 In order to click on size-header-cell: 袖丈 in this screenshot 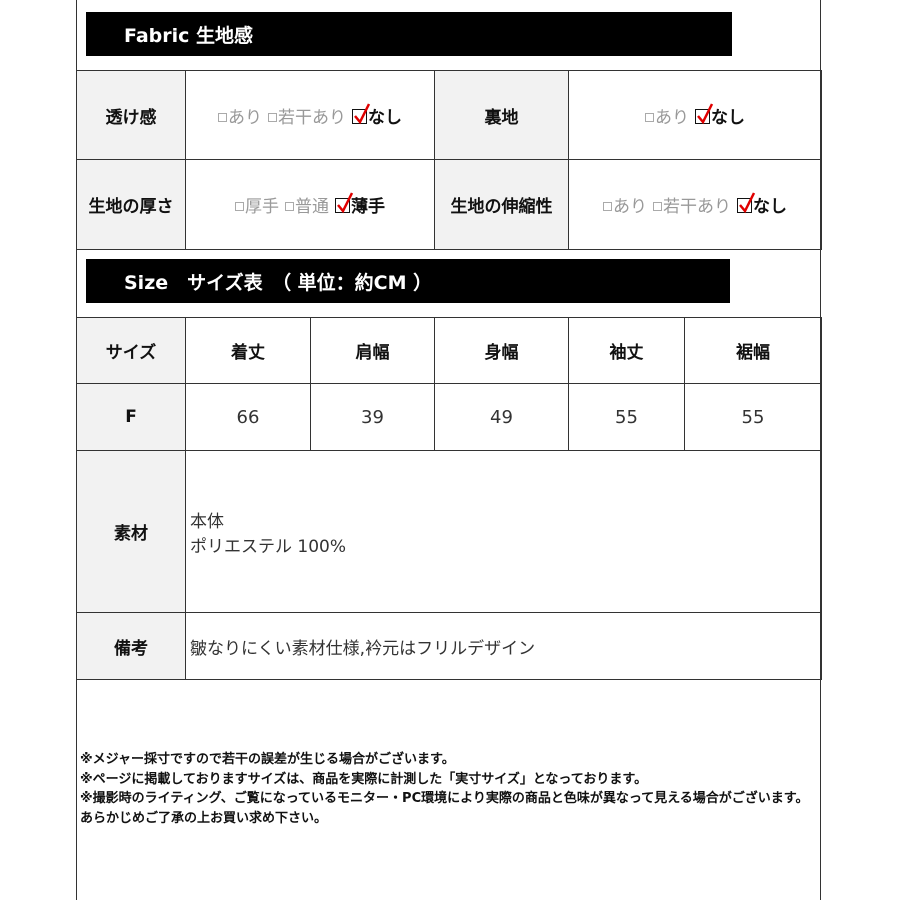, I will do `click(626, 350)`.